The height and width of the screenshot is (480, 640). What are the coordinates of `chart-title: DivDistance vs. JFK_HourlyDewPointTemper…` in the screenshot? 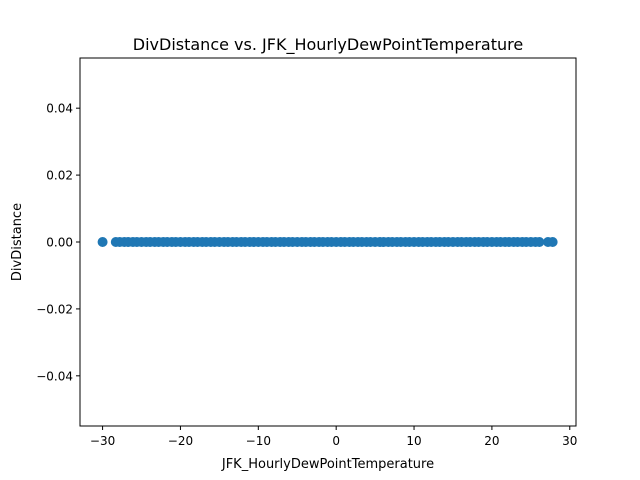 It's located at (328, 45).